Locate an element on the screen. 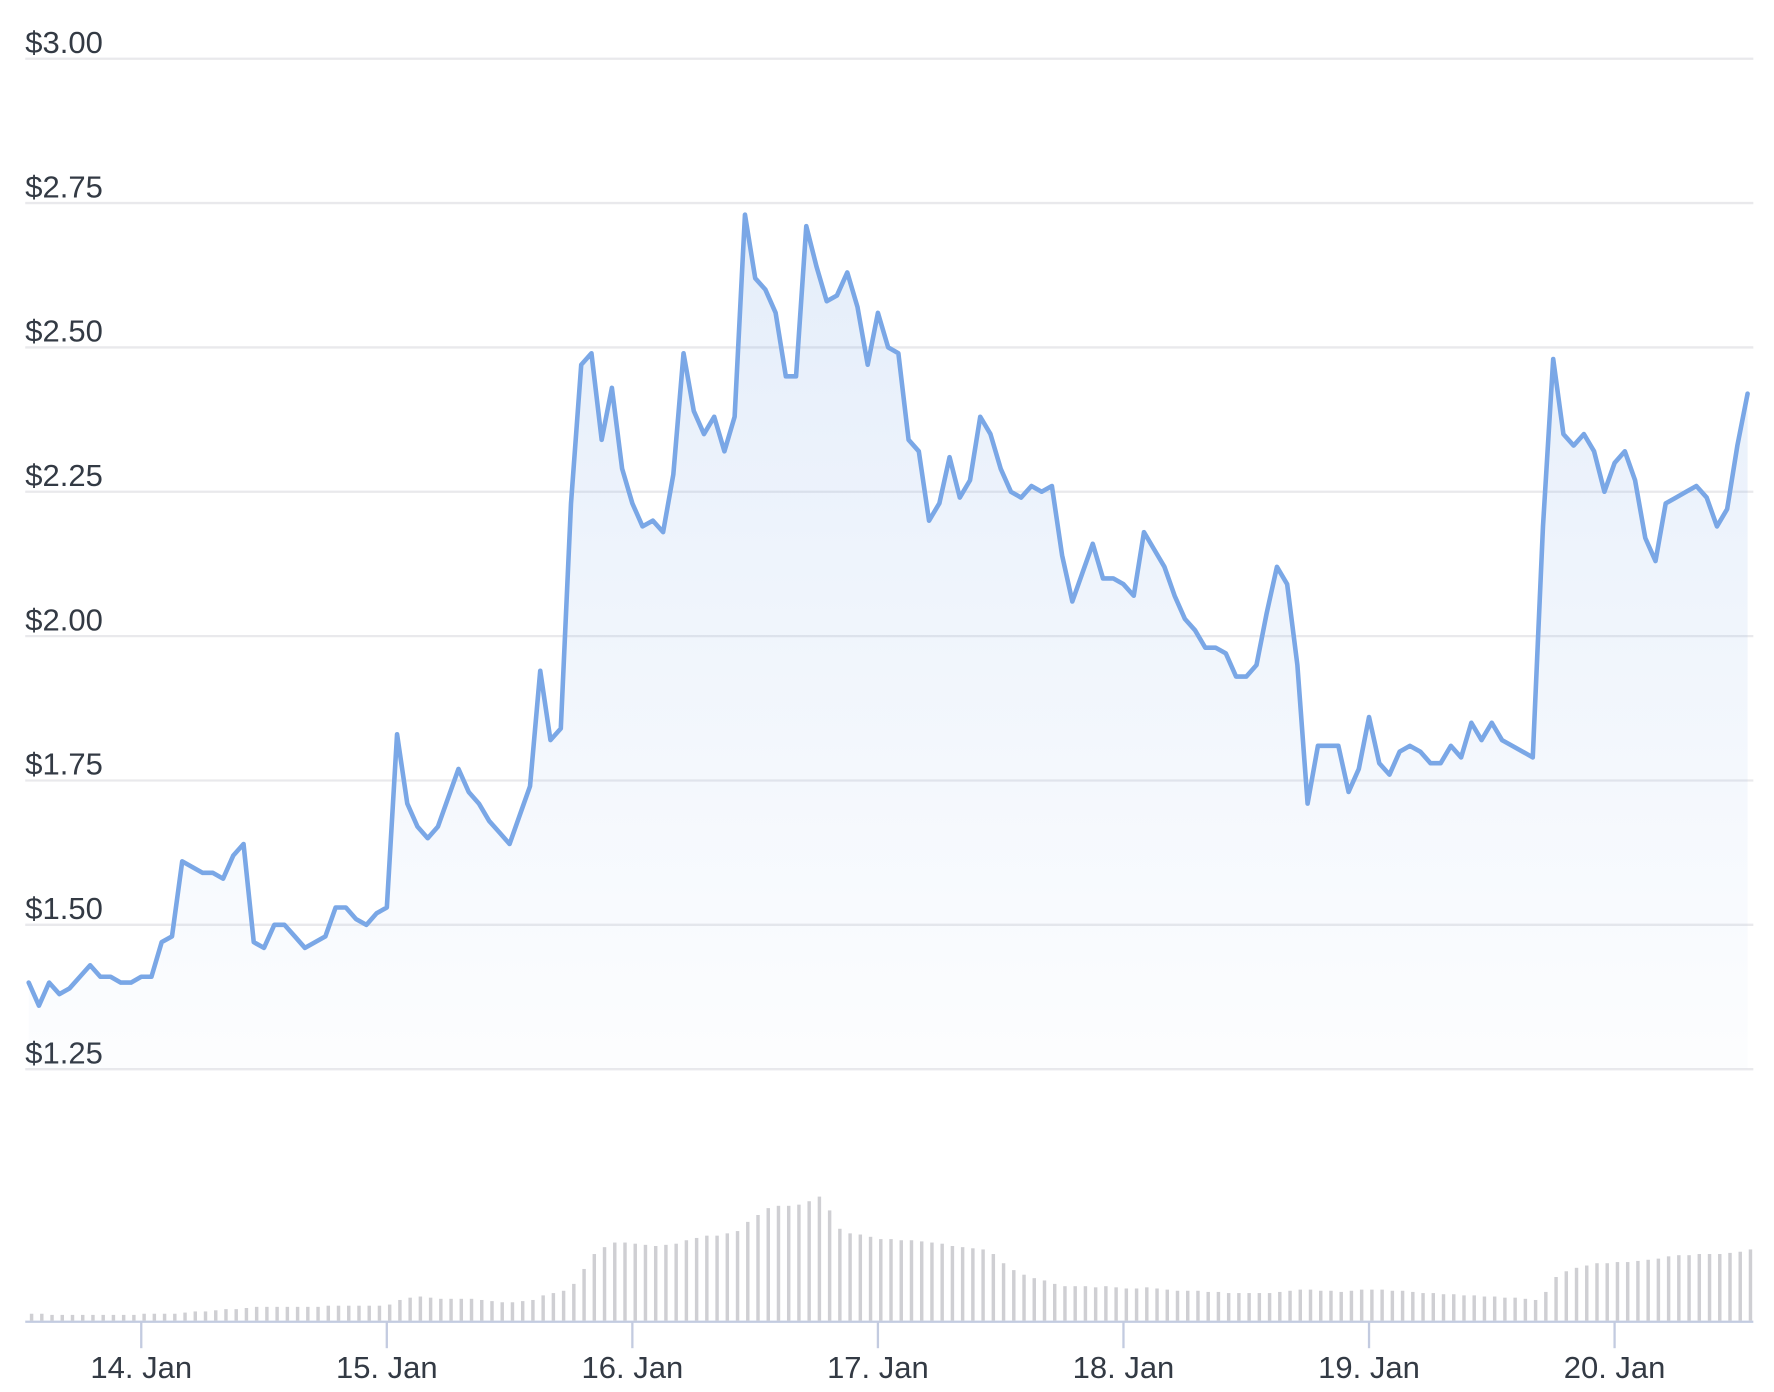  x-tick-label: 16. Jan is located at coordinates (633, 1367).